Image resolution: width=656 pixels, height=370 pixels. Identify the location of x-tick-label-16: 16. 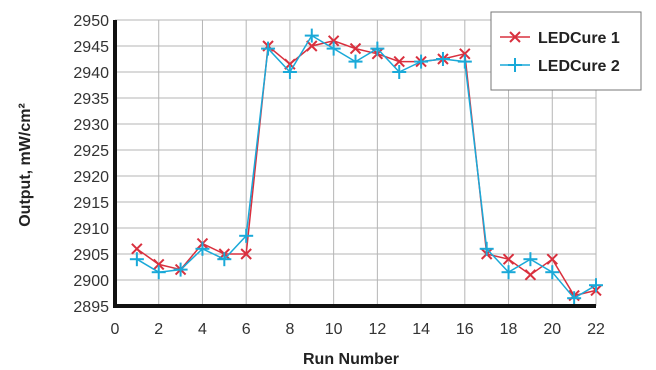
(465, 329).